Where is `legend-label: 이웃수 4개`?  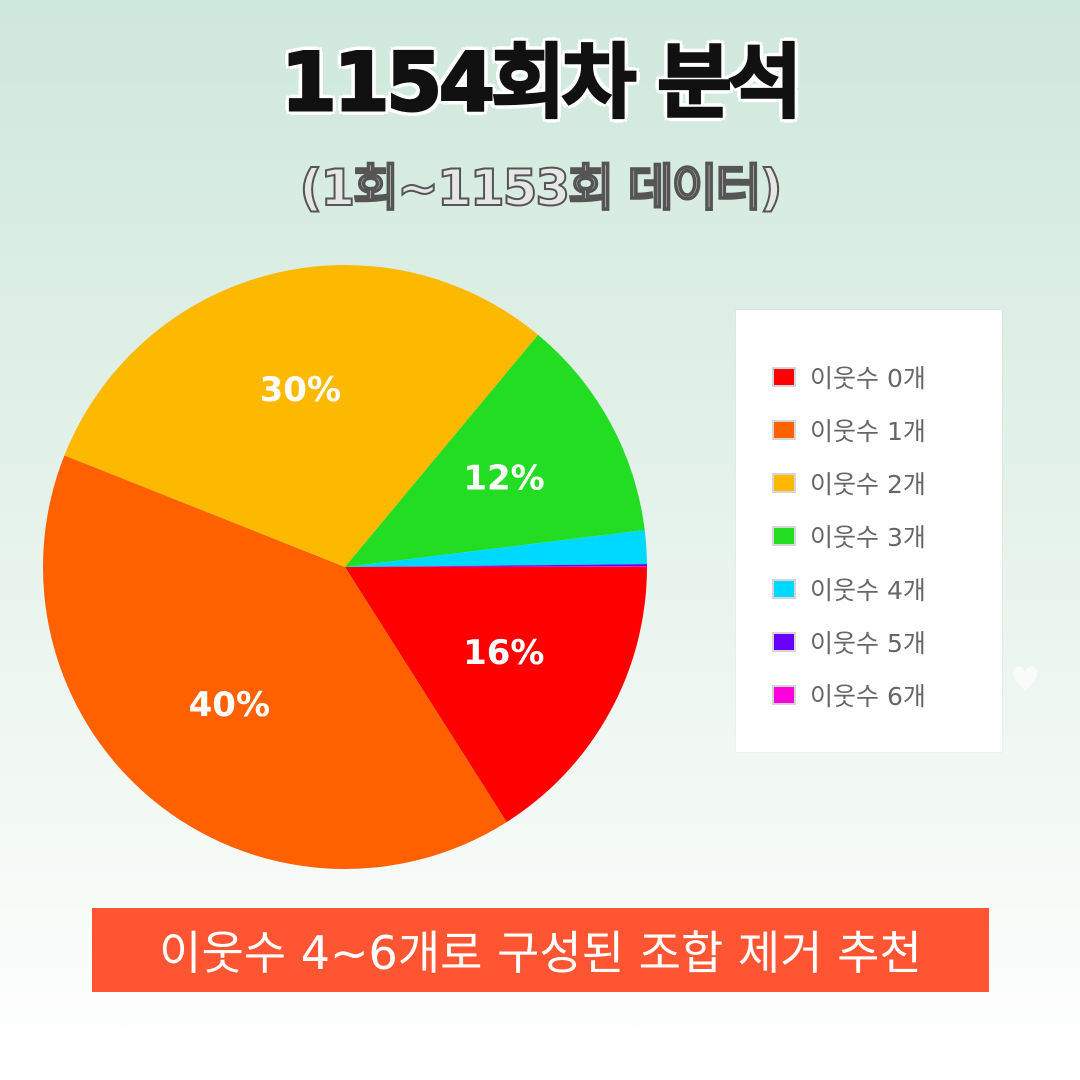
legend-label: 이웃수 4개 is located at coordinates (868, 590).